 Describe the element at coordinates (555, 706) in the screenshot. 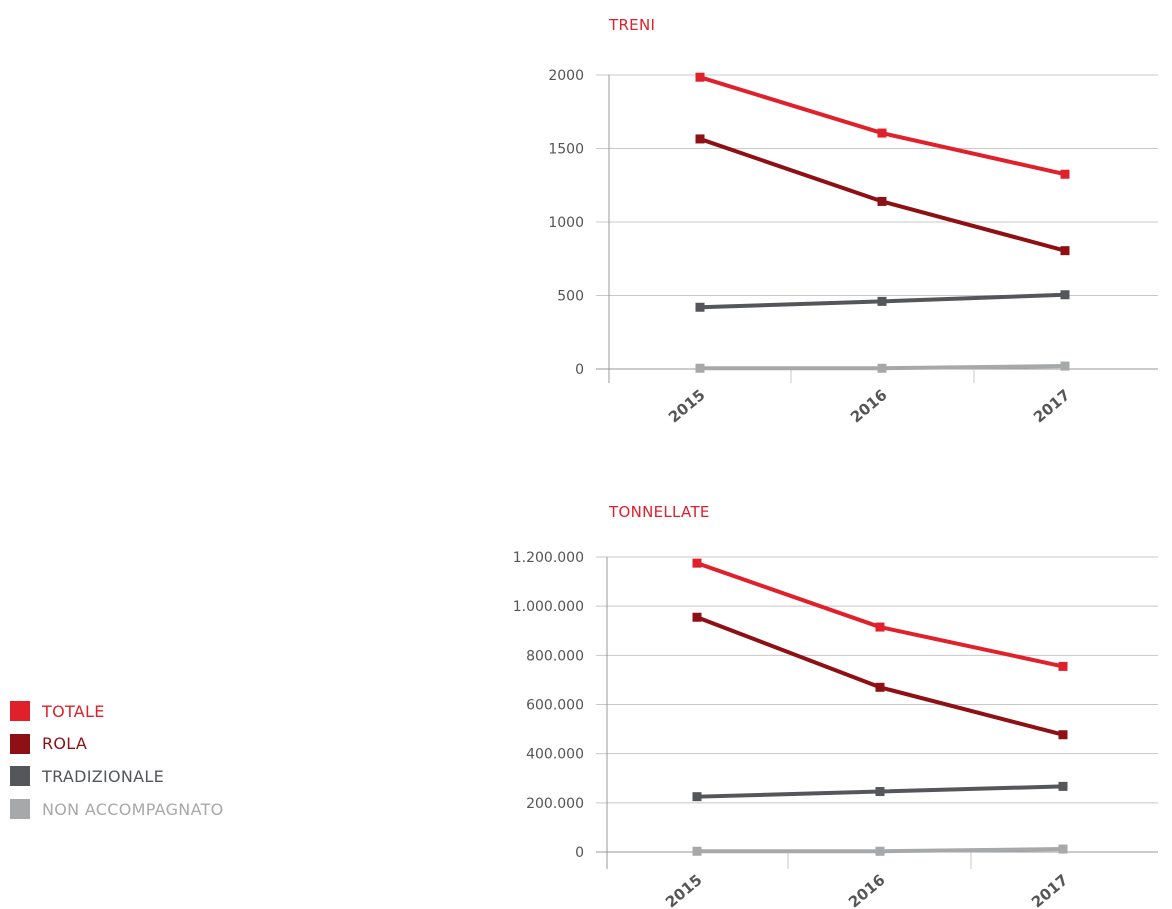

I see `tonnellate-y-tick-label: 600.000` at that location.